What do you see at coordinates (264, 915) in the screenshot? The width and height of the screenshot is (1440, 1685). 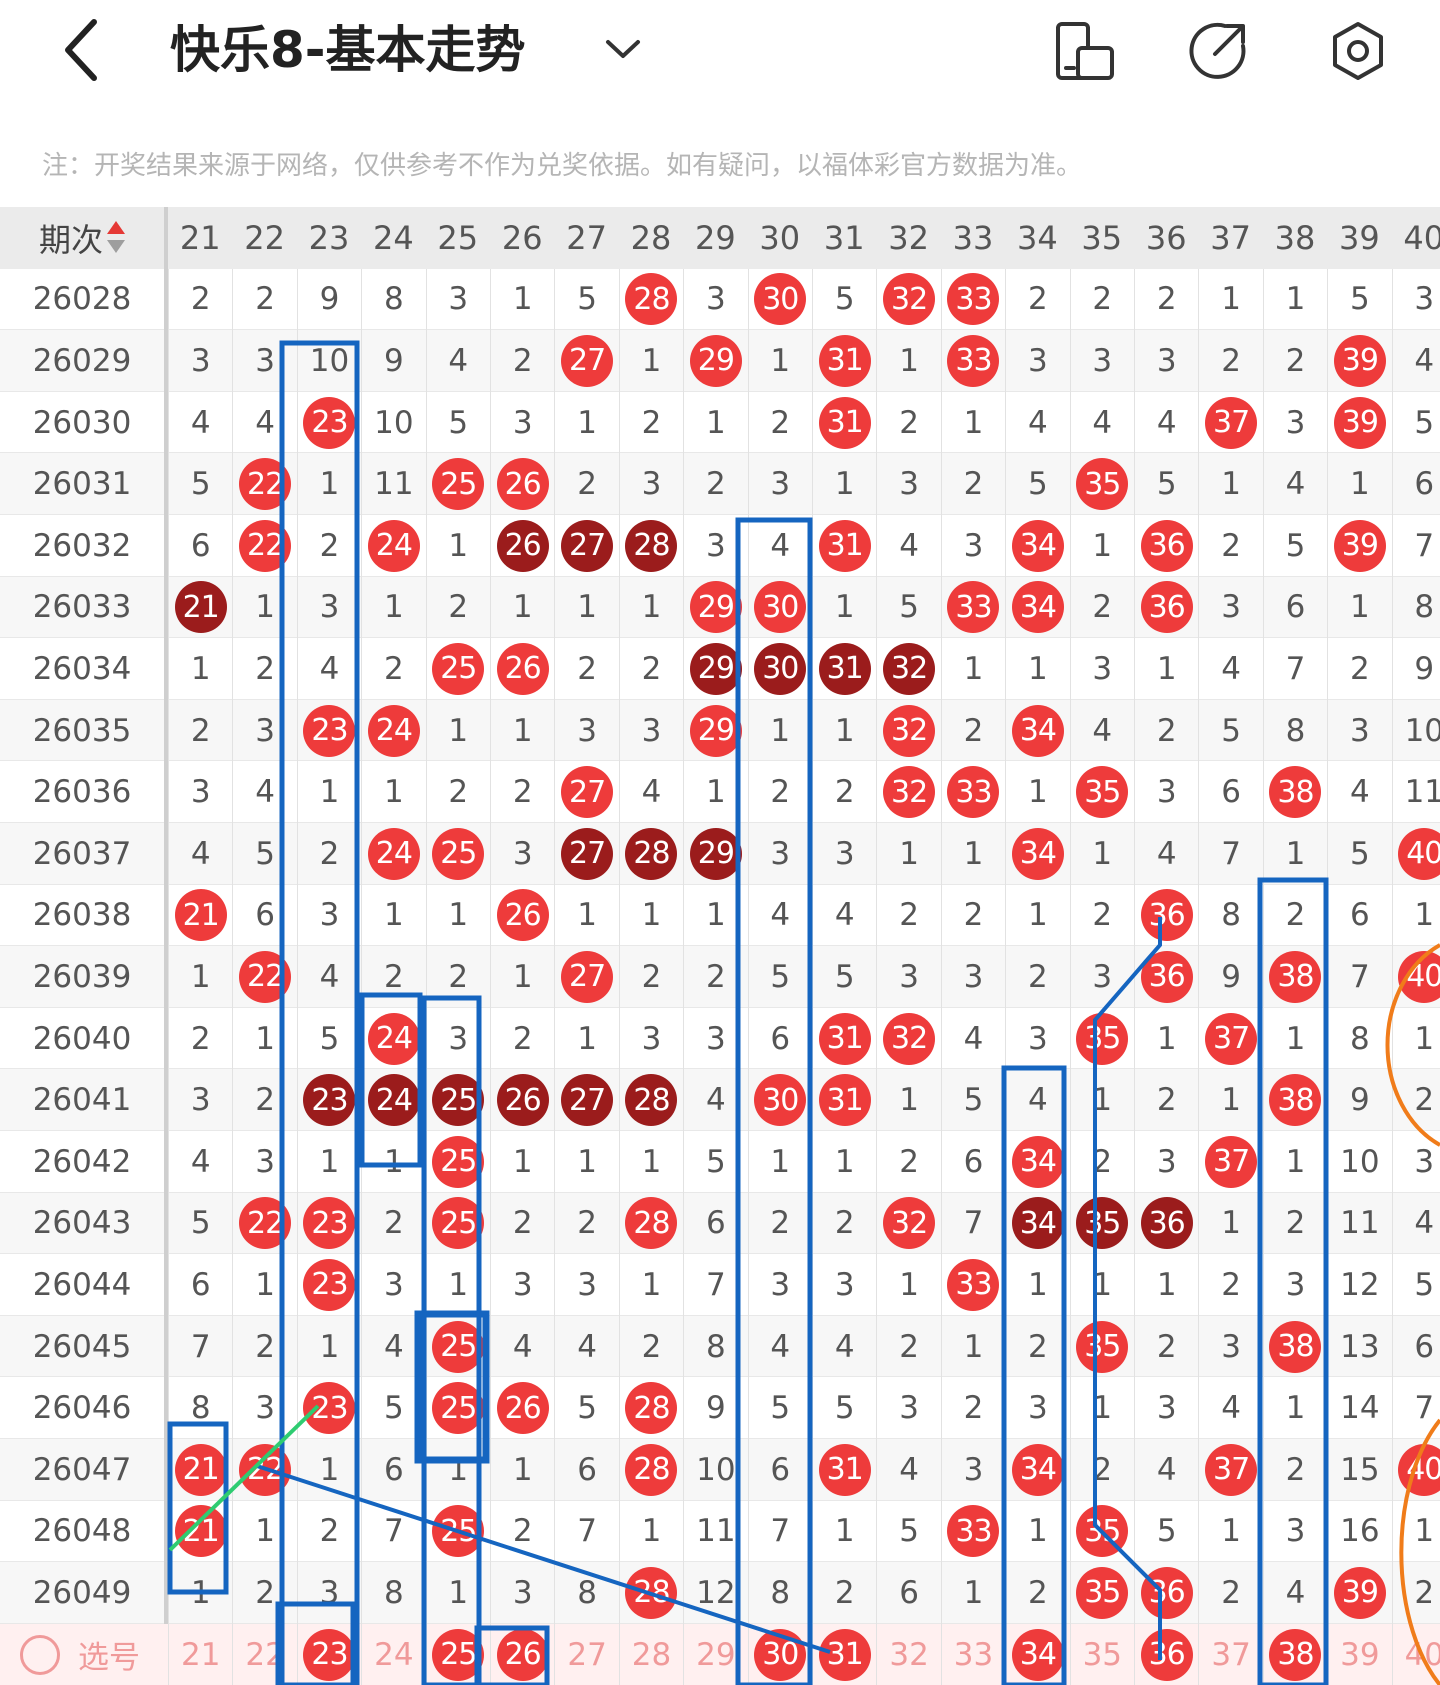 I see `trend-cell: 6` at bounding box center [264, 915].